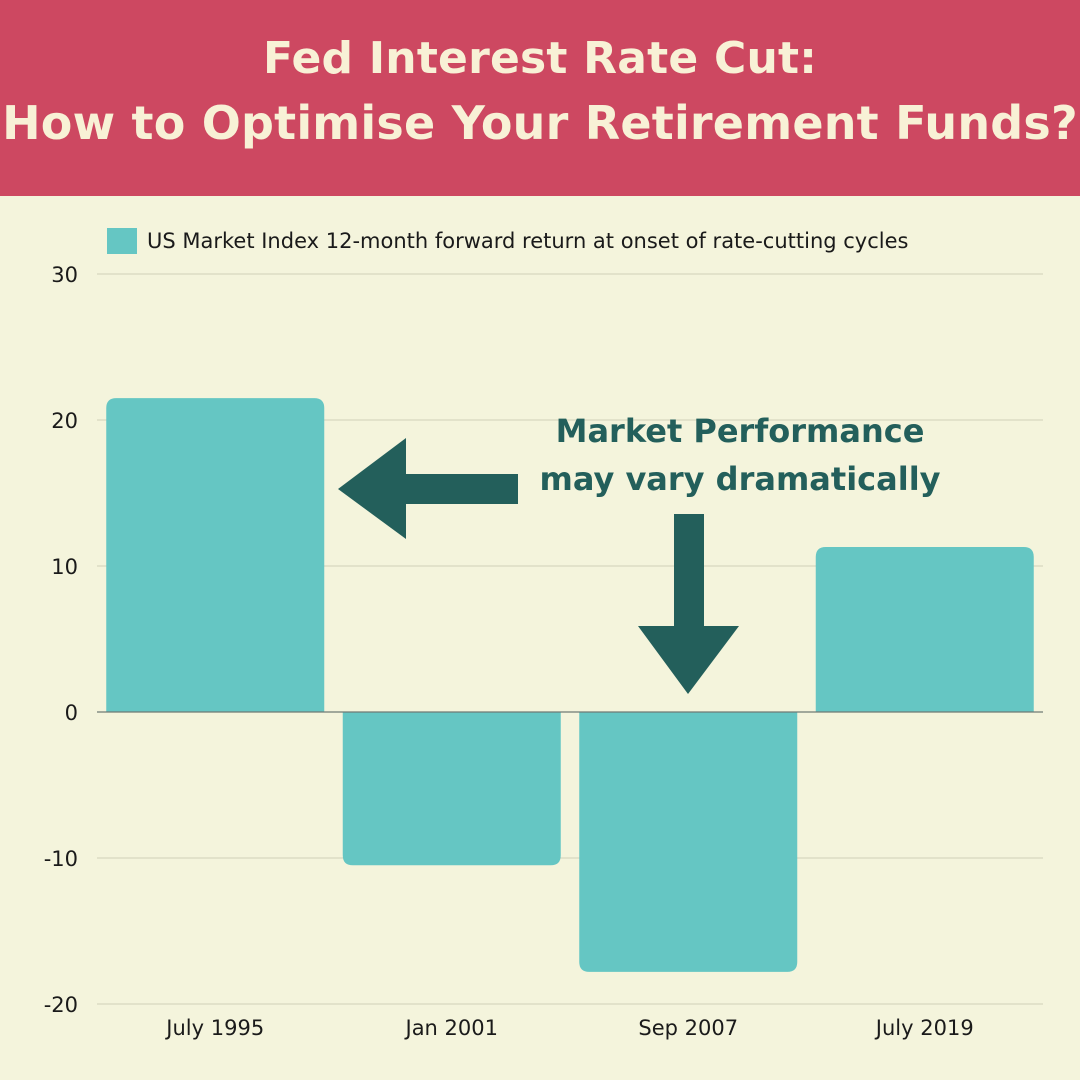 This screenshot has width=1080, height=1080. Describe the element at coordinates (64, 275) in the screenshot. I see `y-tick-label: 30` at that location.